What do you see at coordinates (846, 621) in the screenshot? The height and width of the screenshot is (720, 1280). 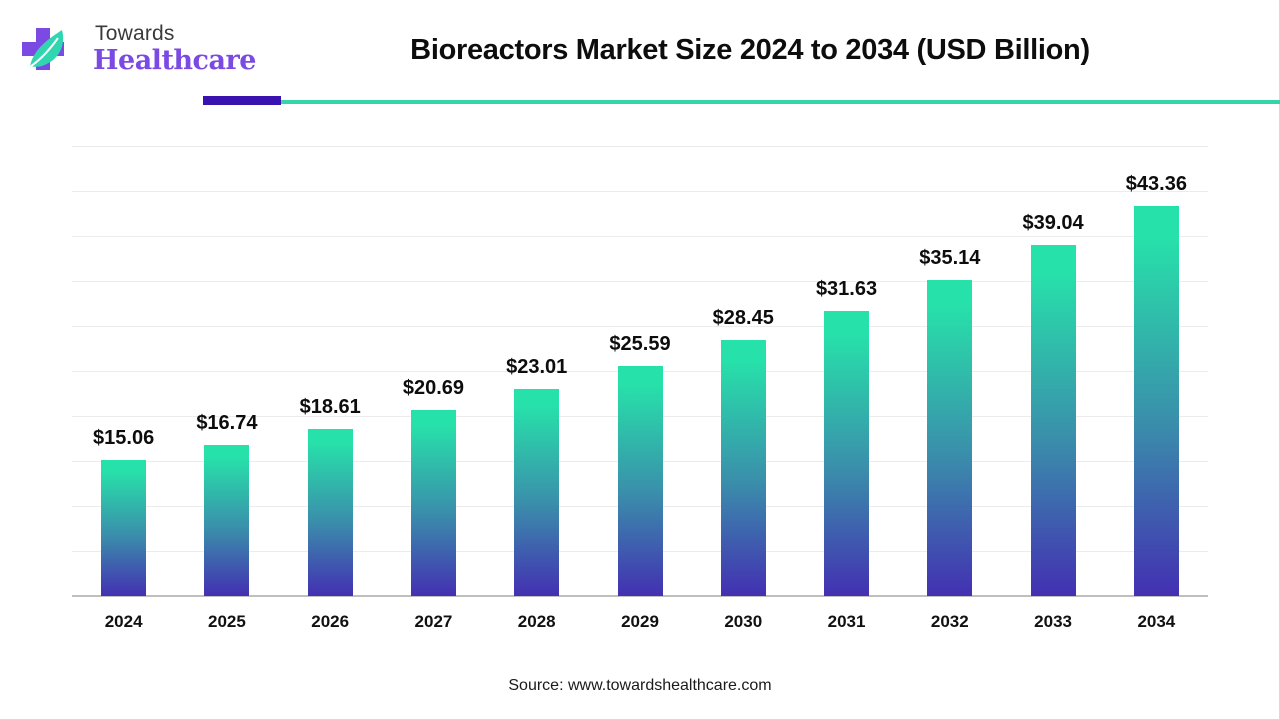 I see `x-tick-label: 2031` at bounding box center [846, 621].